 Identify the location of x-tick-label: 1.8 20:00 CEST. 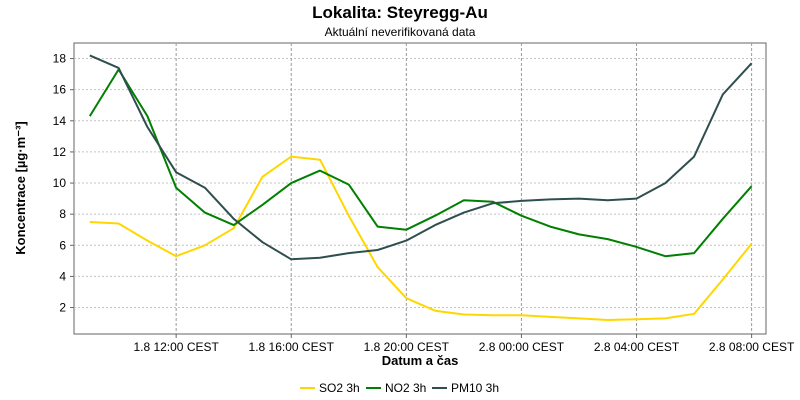
(407, 347).